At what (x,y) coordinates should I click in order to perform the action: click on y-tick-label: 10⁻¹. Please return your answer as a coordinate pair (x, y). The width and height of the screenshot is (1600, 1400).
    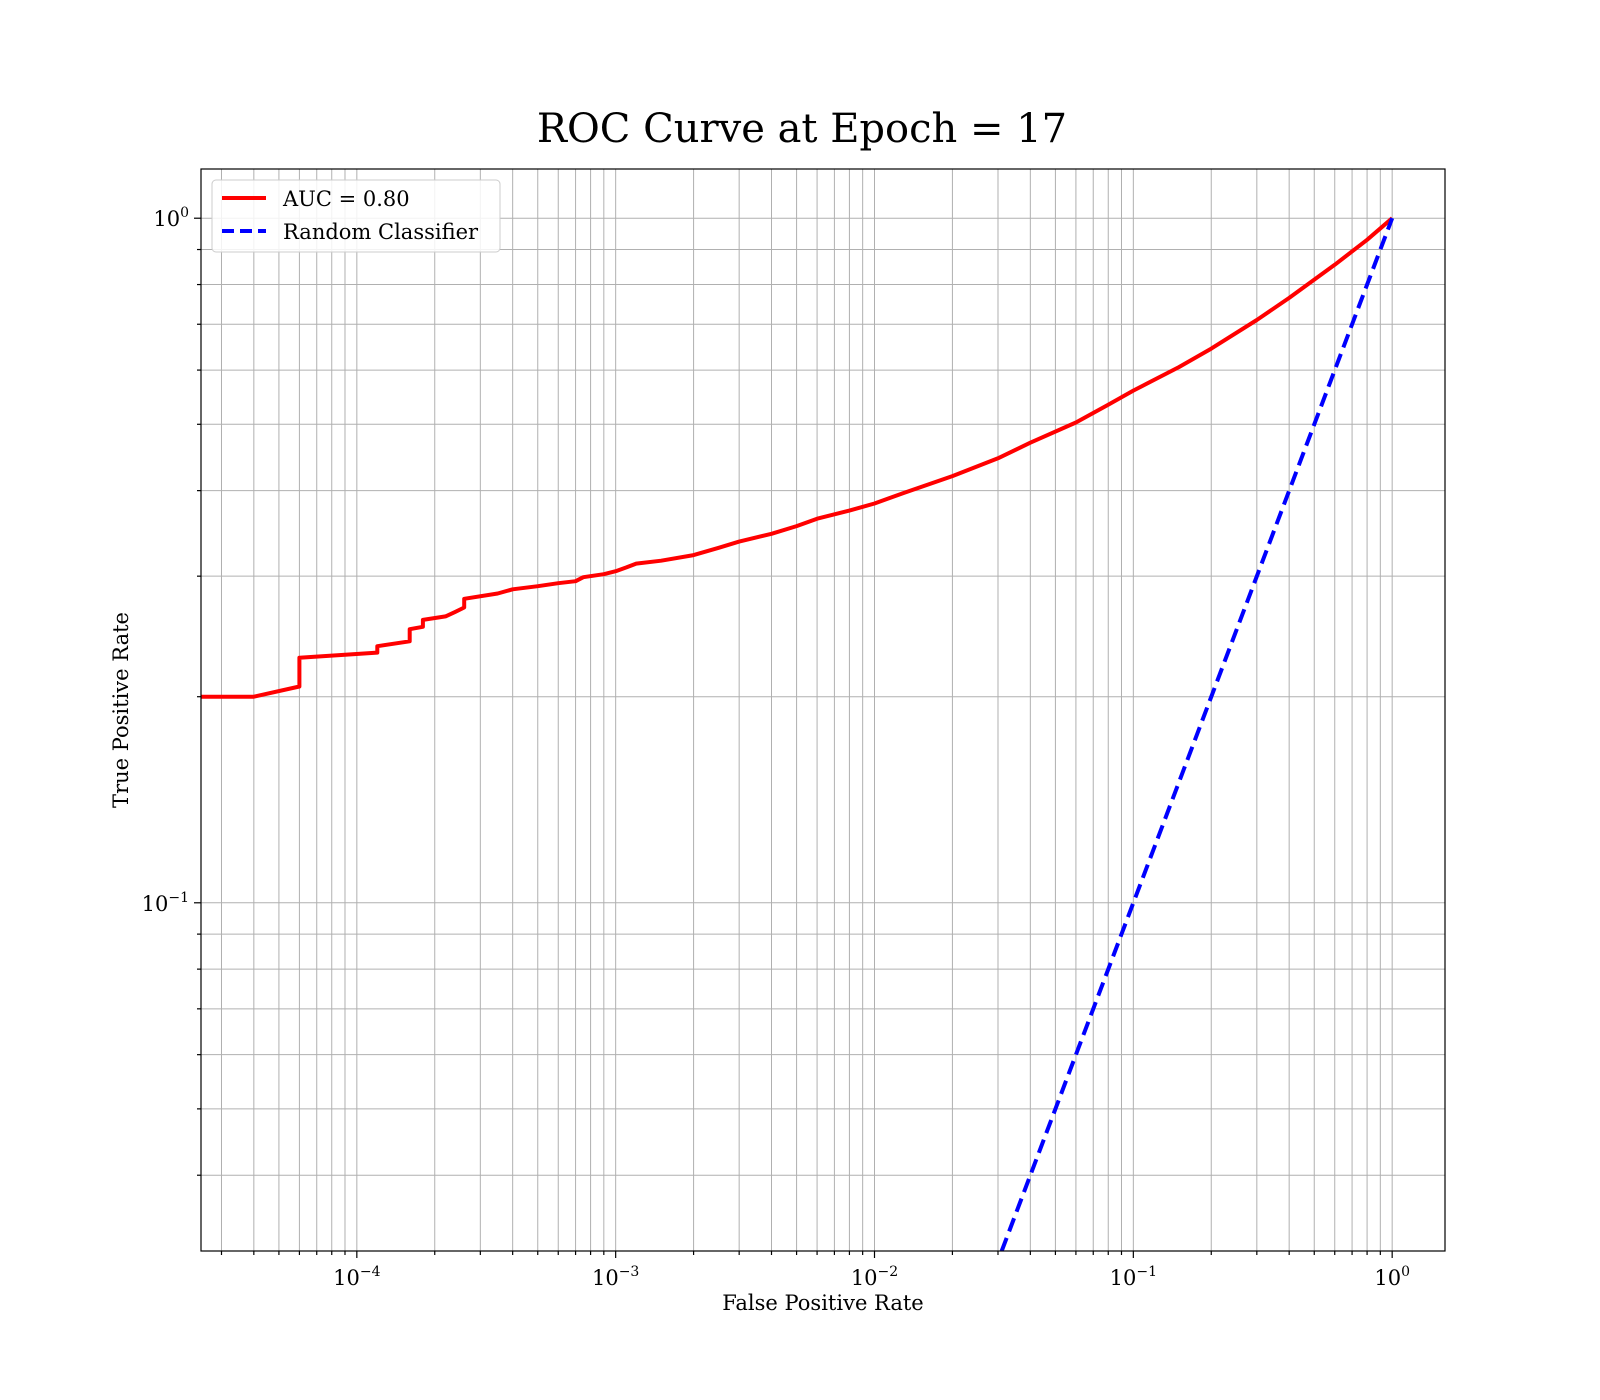
    Looking at the image, I should click on (165, 903).